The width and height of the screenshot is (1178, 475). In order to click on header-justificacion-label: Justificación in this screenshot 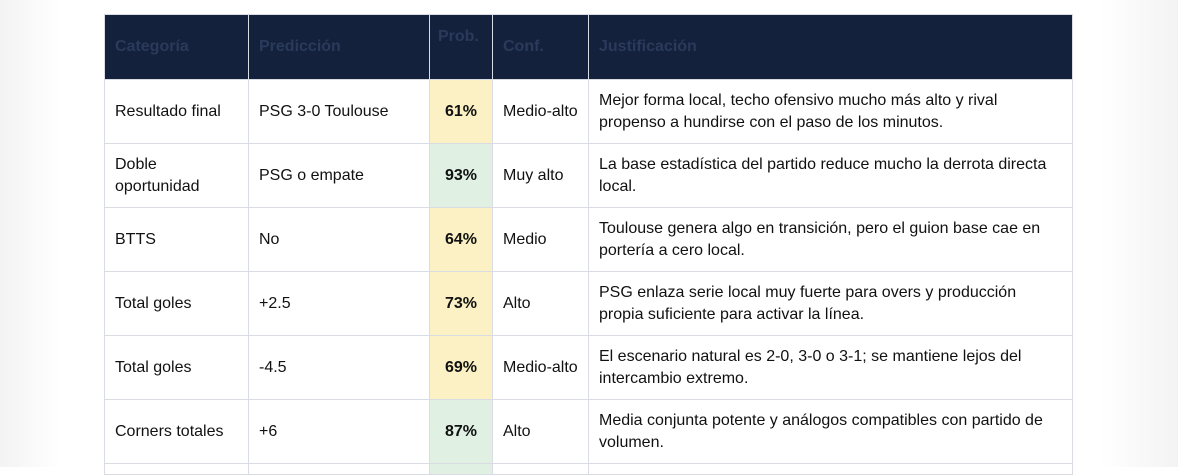, I will do `click(648, 46)`.